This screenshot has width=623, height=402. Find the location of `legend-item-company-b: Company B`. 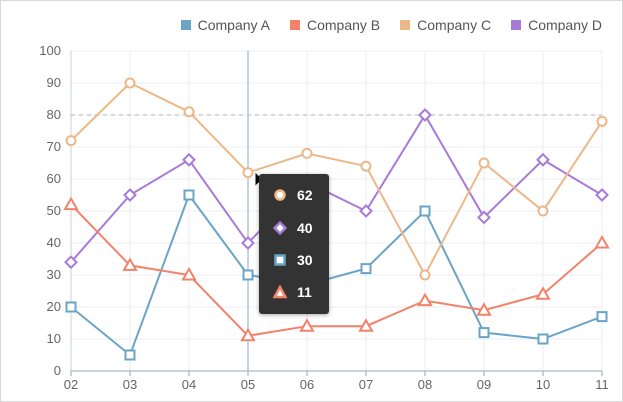

legend-item-company-b: Company B is located at coordinates (335, 25).